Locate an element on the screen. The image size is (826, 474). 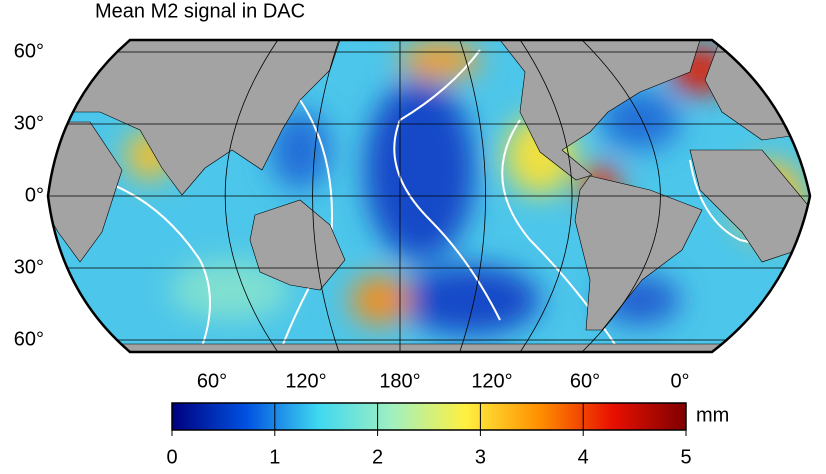
map-title: Mean M2 signal in DAC is located at coordinates (200, 11).